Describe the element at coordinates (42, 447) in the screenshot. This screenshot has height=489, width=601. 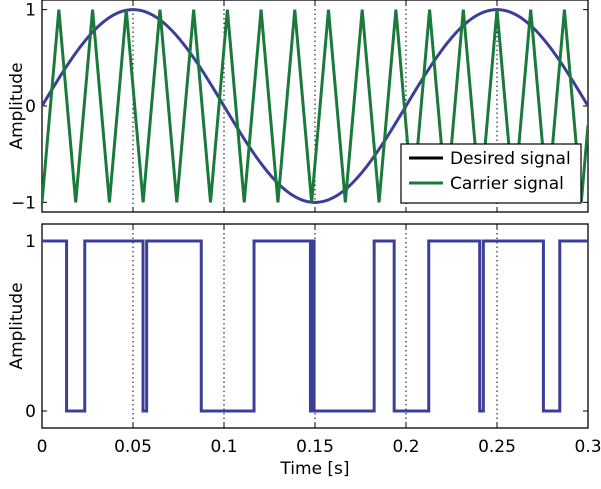
I see `x-tick-label: 0` at that location.